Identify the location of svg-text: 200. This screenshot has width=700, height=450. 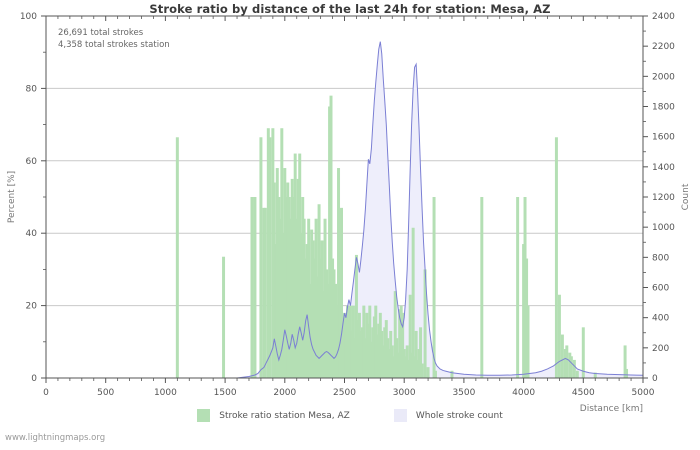
(660, 349).